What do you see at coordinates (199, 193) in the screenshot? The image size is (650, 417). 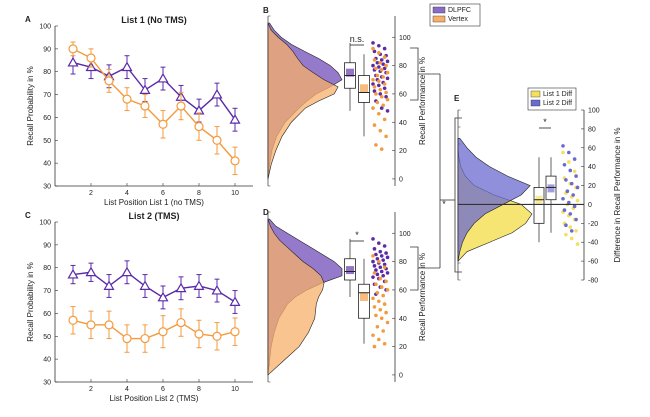 I see `x-tick-label: 8` at bounding box center [199, 193].